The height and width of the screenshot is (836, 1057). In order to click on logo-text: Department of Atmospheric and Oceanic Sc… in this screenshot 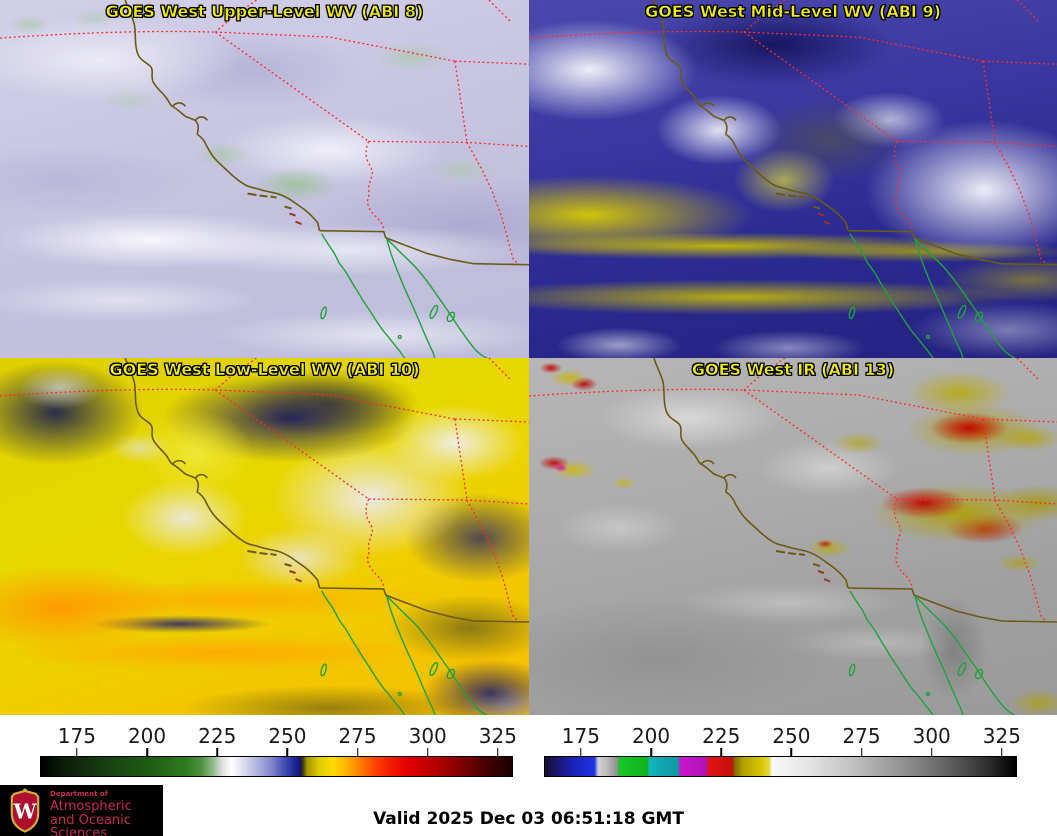, I will do `click(106, 813)`.